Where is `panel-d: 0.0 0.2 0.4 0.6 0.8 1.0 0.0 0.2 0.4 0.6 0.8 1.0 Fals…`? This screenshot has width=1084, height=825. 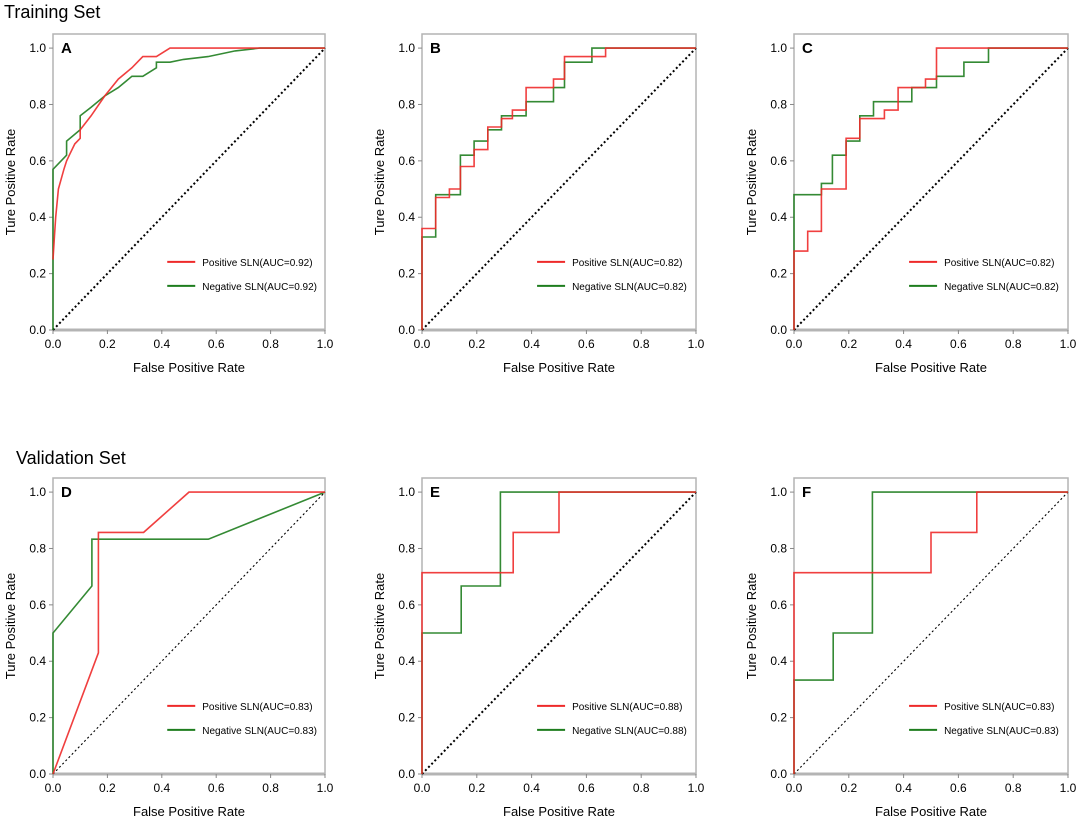
panel-d: 0.0 0.2 0.4 0.6 0.8 1.0 0.0 0.2 0.4 0.6 0.8 1.0 Fals… is located at coordinates (168, 648).